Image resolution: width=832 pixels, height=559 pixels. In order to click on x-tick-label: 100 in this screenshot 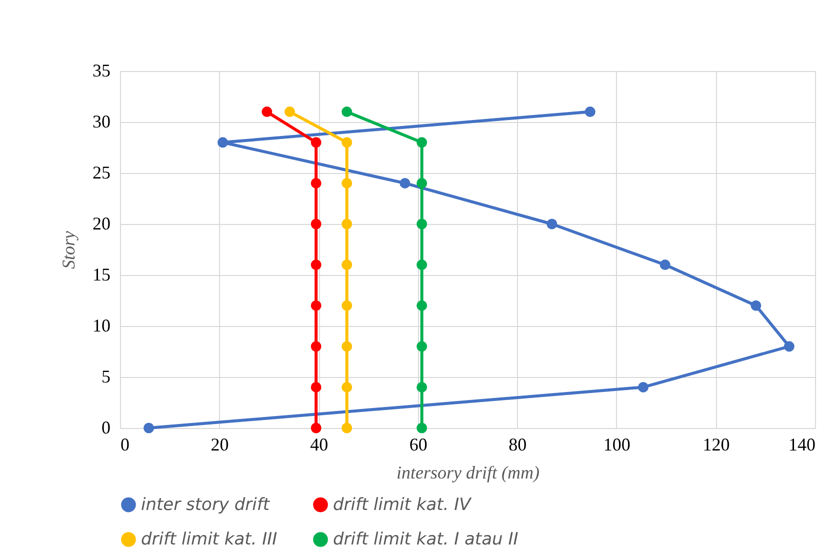, I will do `click(616, 444)`.